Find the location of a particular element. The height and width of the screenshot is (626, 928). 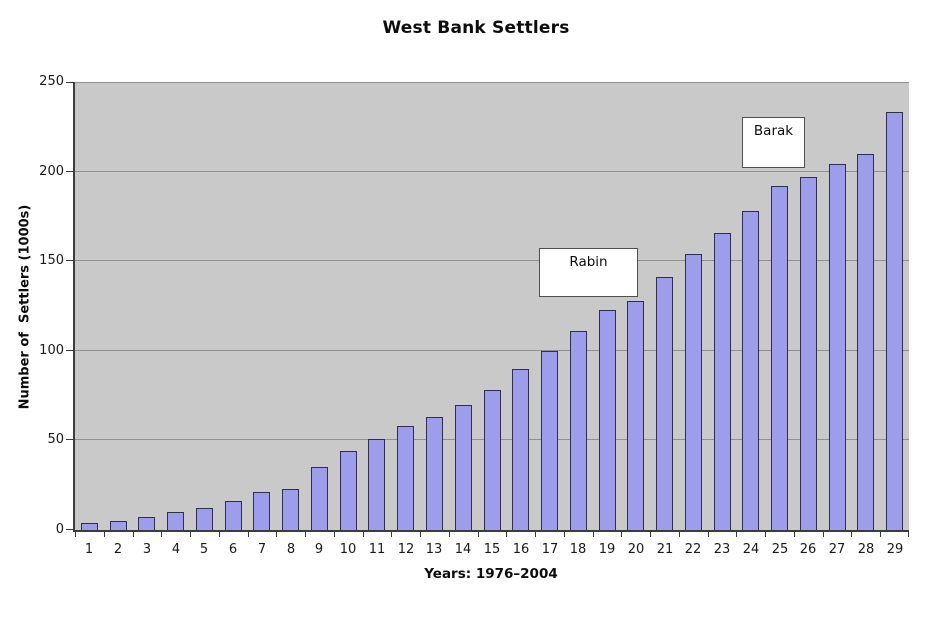

x-tick-label: 28 is located at coordinates (866, 549).